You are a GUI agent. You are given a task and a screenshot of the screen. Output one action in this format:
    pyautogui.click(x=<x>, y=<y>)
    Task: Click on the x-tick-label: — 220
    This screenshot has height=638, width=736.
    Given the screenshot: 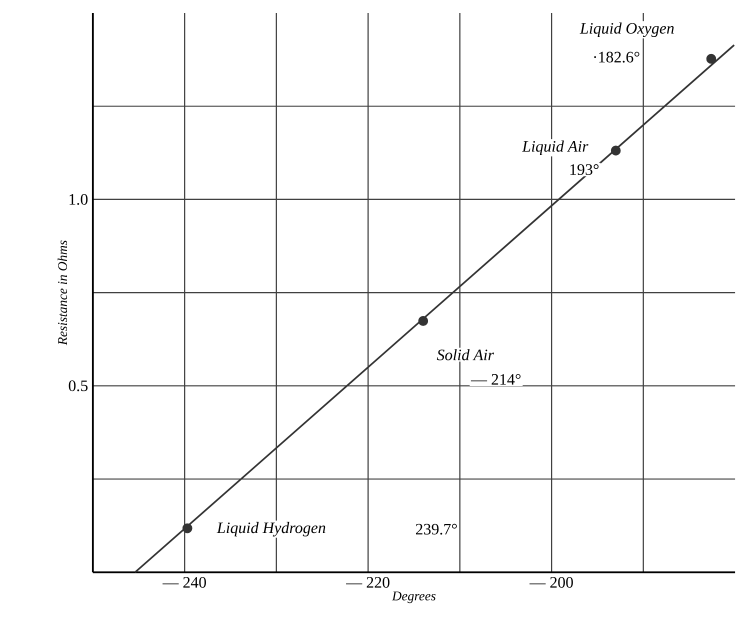 What is the action you would take?
    pyautogui.click(x=368, y=582)
    